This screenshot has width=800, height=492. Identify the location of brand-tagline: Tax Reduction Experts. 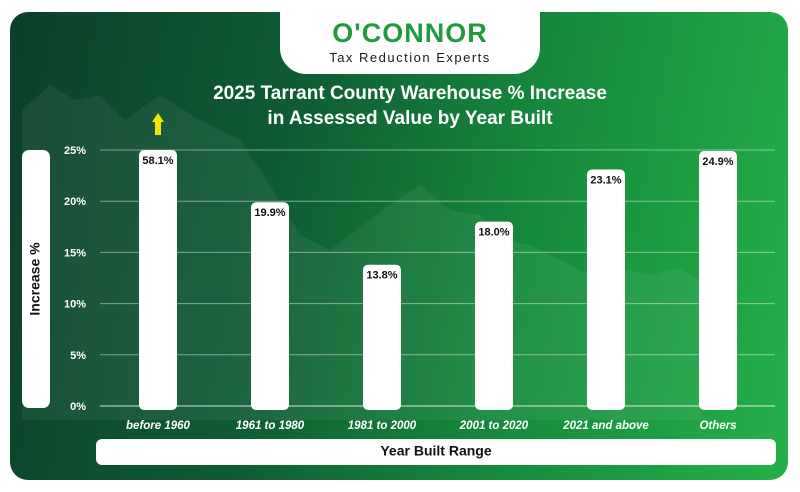
(410, 57).